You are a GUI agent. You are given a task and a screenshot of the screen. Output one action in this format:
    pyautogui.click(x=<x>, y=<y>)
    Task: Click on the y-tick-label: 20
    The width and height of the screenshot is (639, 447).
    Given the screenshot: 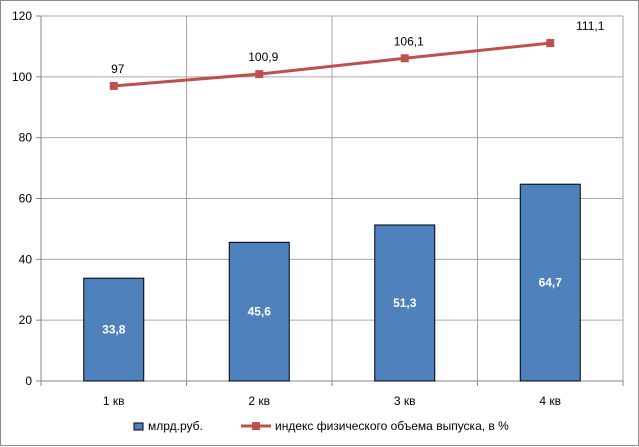 What is the action you would take?
    pyautogui.click(x=26, y=320)
    